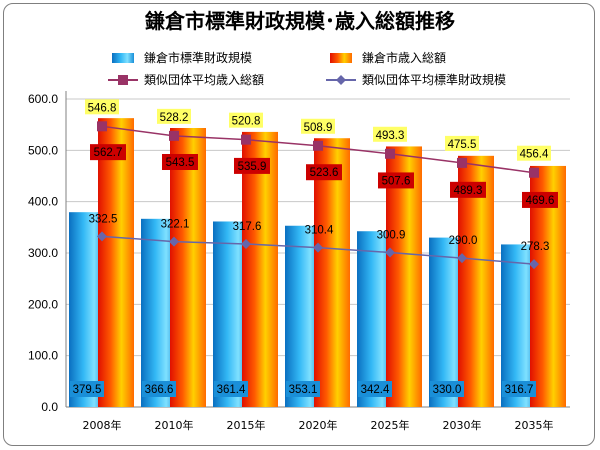 Image resolution: width=600 pixels, height=450 pixels. I want to click on x-tick-label: 2025年, so click(390, 425).